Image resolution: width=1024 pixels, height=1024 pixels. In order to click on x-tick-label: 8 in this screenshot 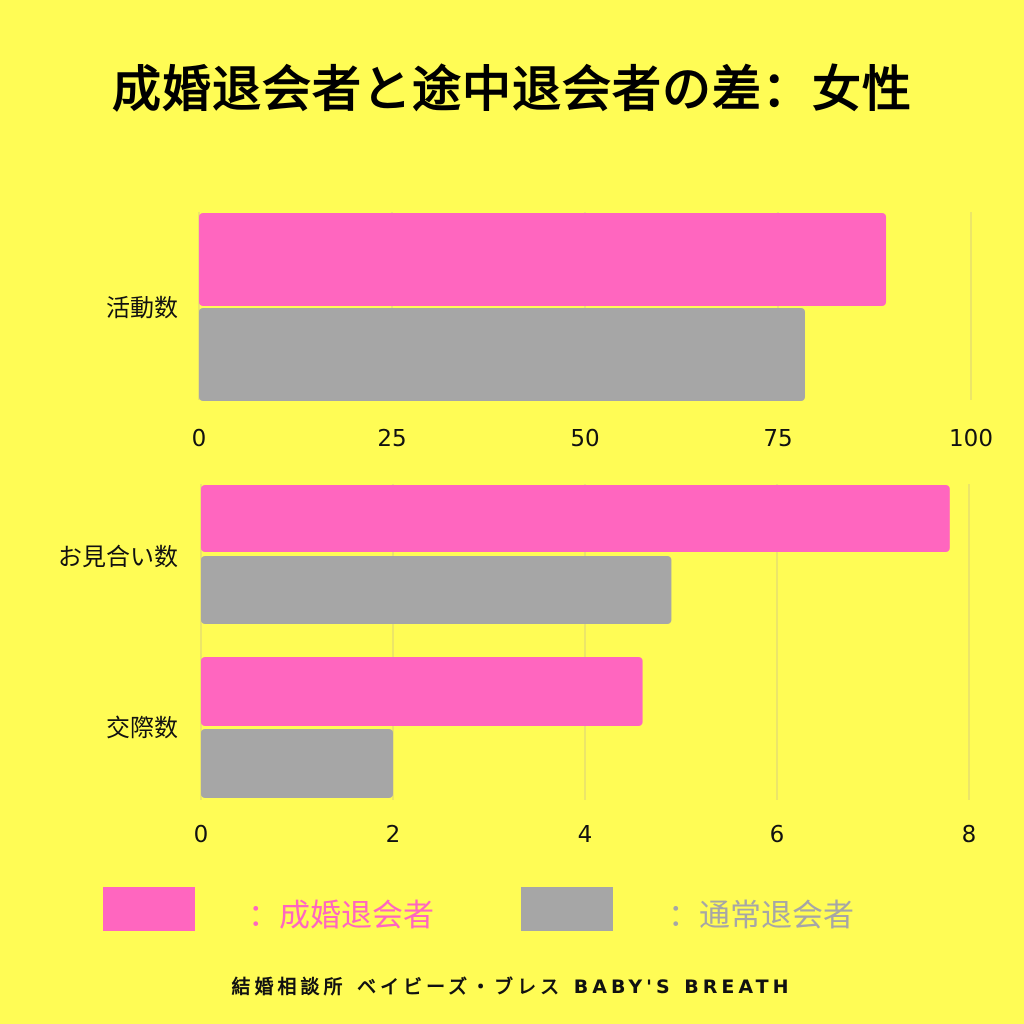, I will do `click(969, 835)`.